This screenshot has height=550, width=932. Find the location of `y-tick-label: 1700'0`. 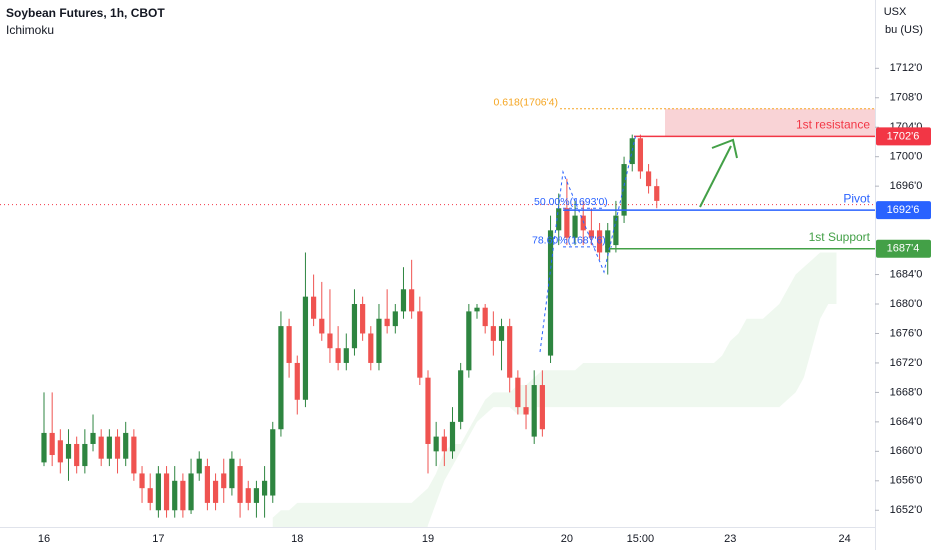

y-tick-label: 1700'0 is located at coordinates (906, 157).